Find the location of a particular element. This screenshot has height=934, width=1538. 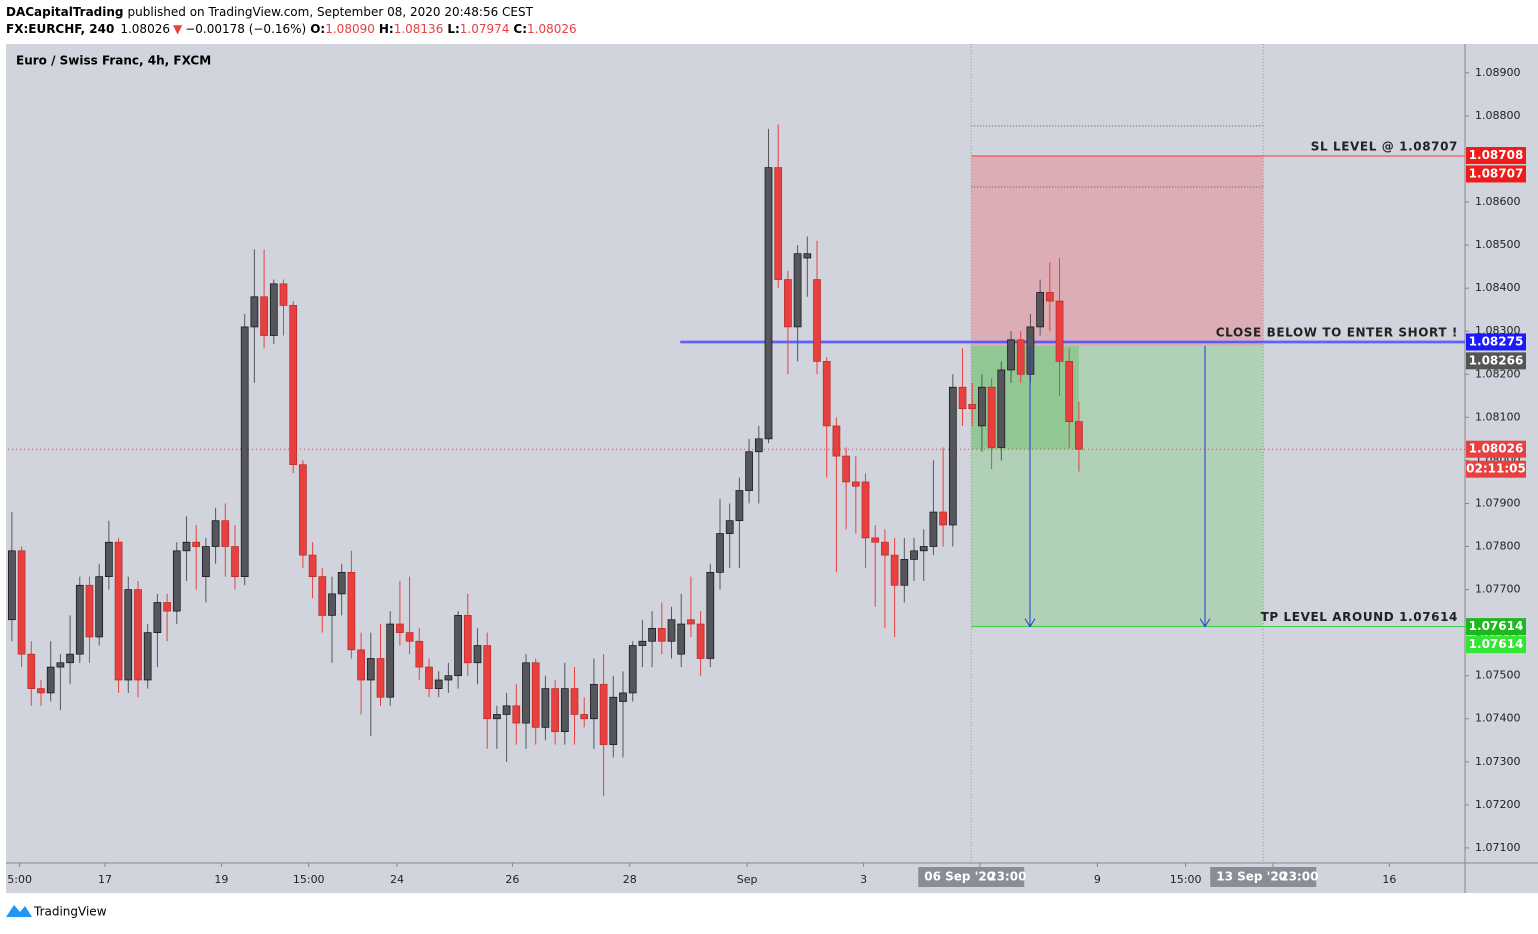

y-tick-label: 1.08100 is located at coordinates (1498, 416).